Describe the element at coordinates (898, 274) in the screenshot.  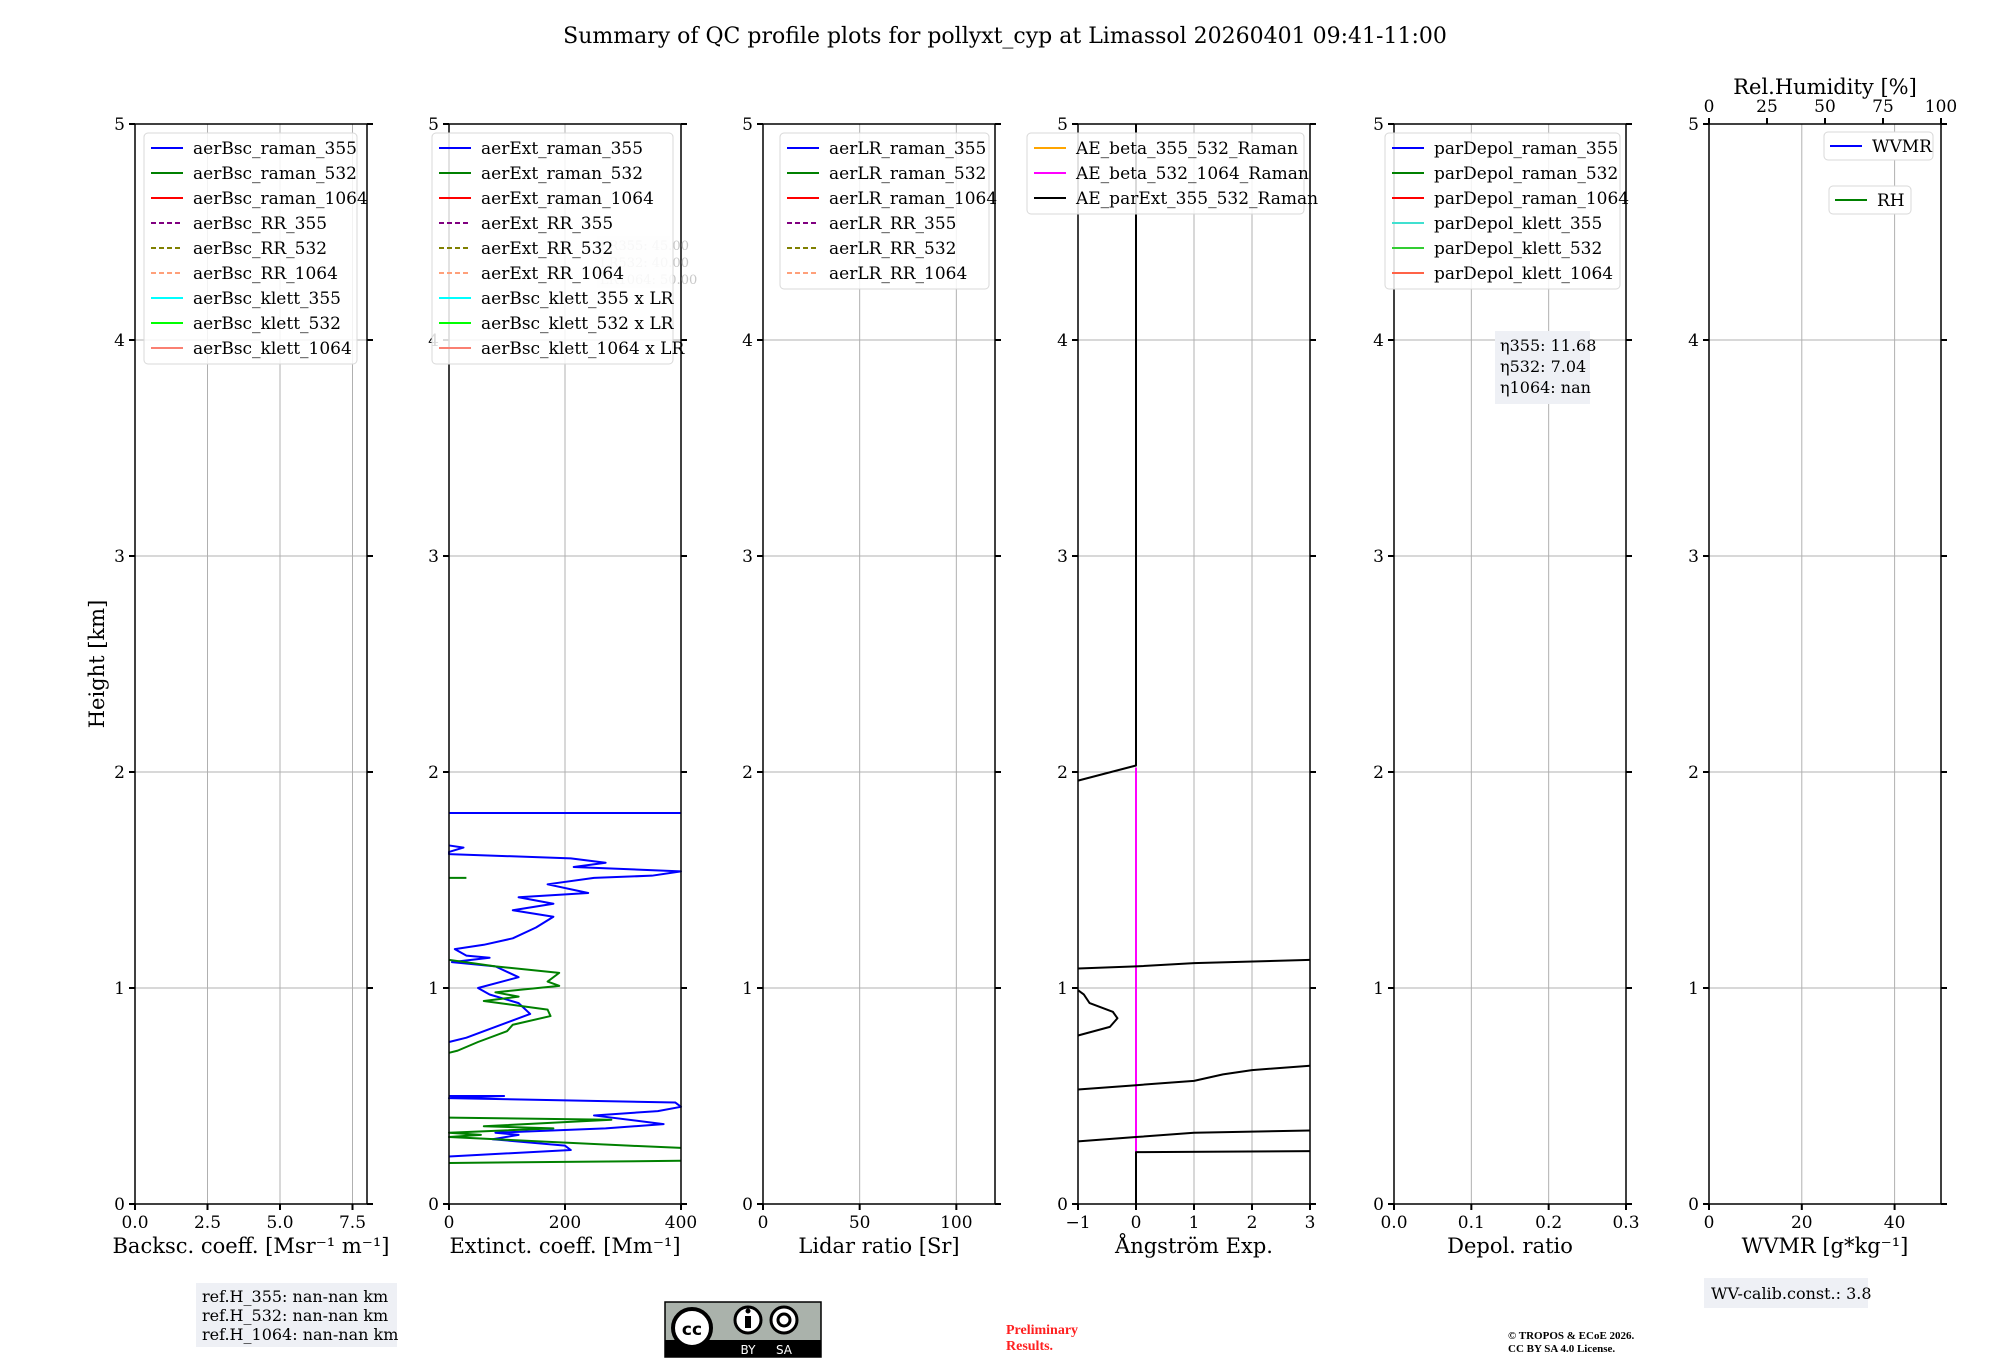
I see `legend-entry: aerLR_RR_1064` at that location.